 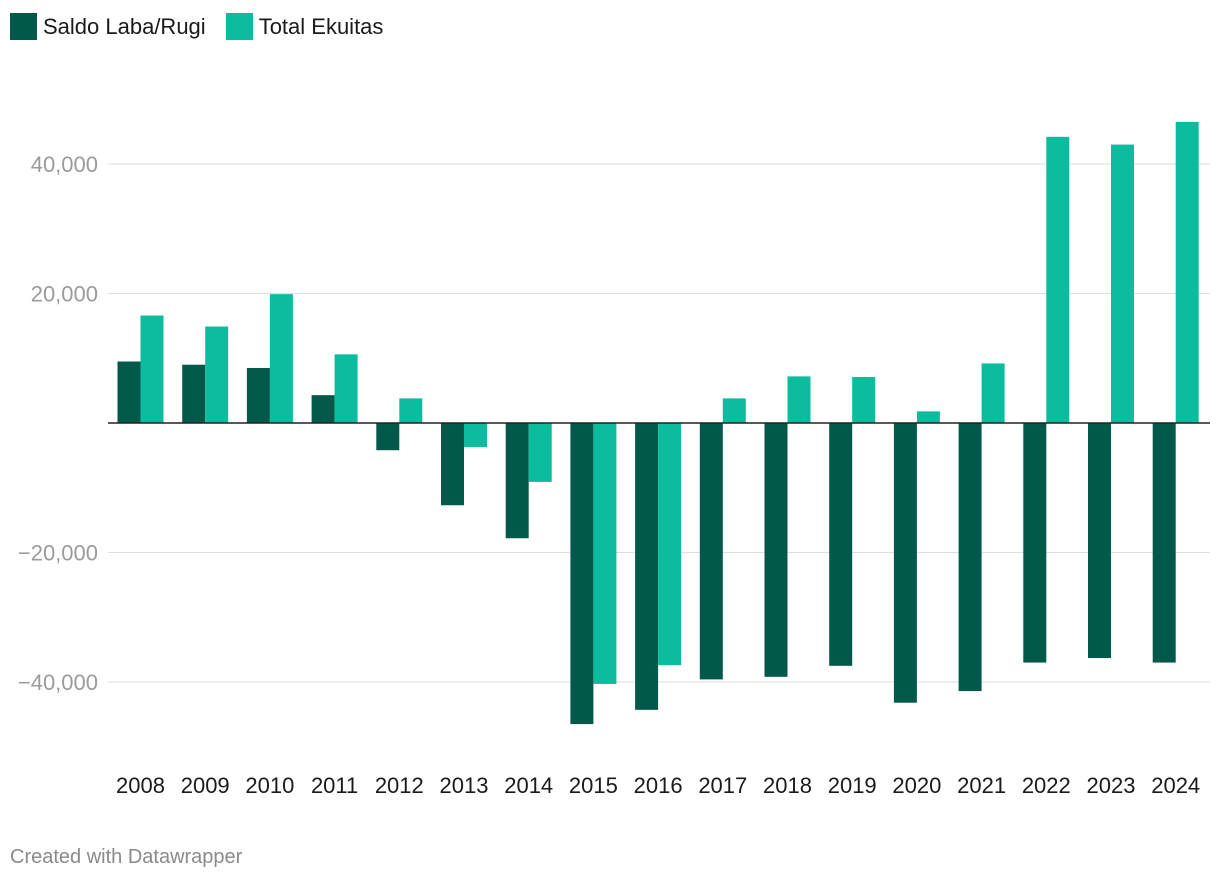 I want to click on bar-ekuitas-2017, so click(x=734, y=410).